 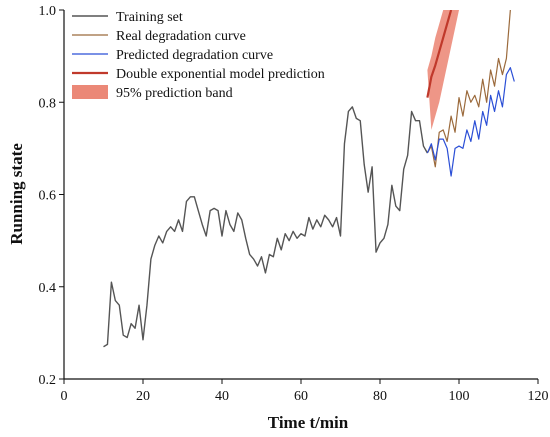 What do you see at coordinates (48, 380) in the screenshot?
I see `y-tick-label: 0.2` at bounding box center [48, 380].